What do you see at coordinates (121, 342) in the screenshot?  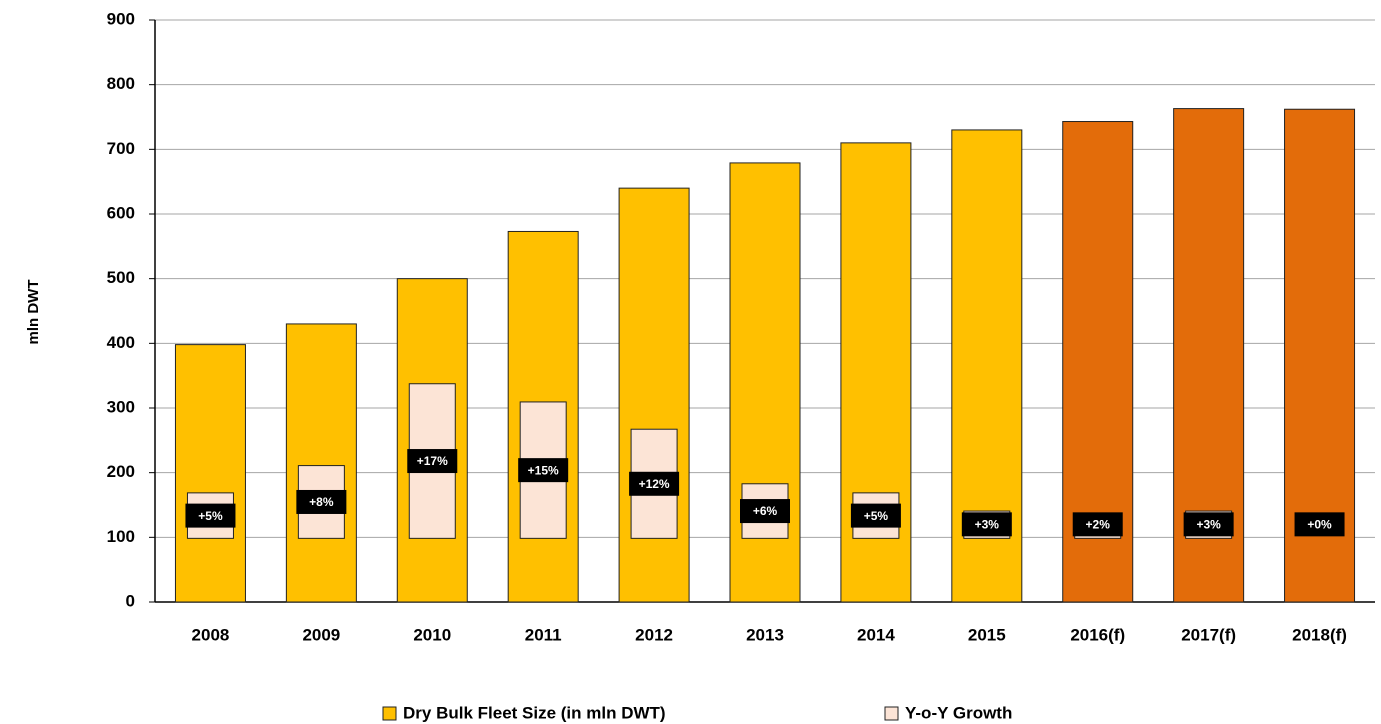 I see `y-tick-label: 400` at bounding box center [121, 342].